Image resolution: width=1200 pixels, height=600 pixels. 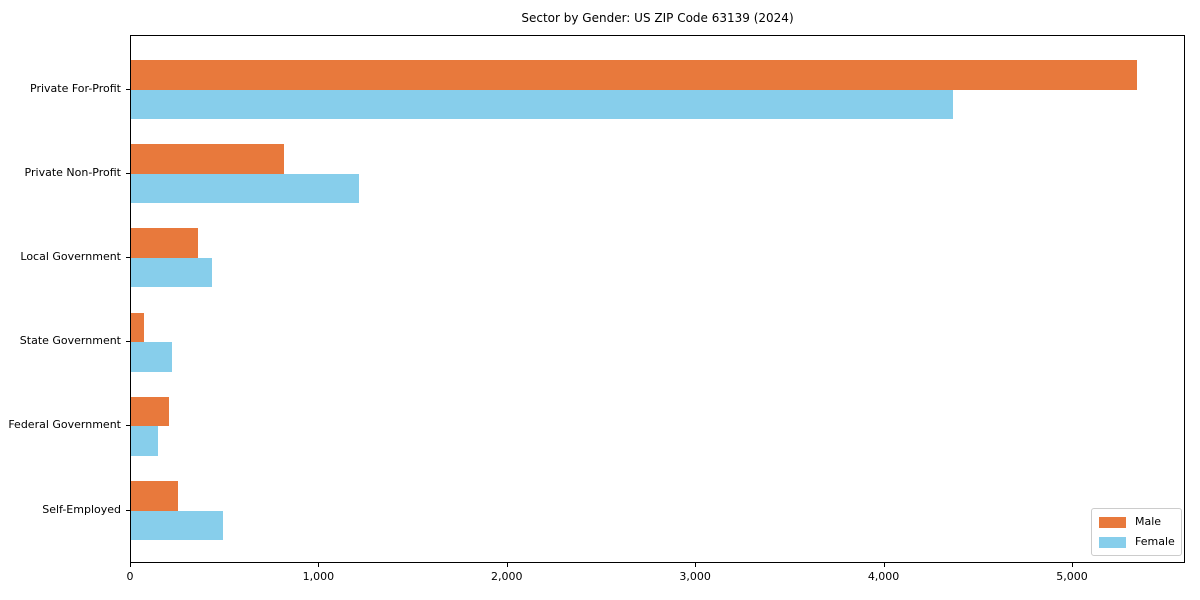 What do you see at coordinates (155, 496) in the screenshot?
I see `bar-male-self-employed` at bounding box center [155, 496].